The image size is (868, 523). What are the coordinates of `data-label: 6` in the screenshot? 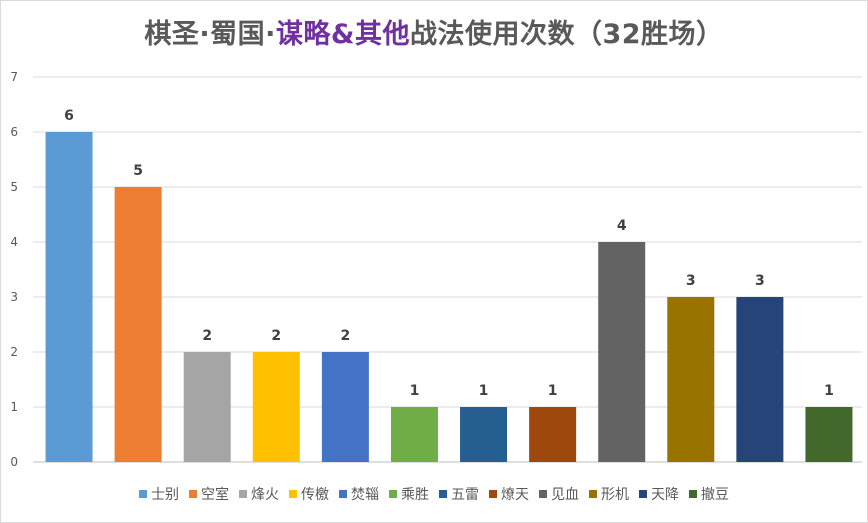 It's located at (69, 116).